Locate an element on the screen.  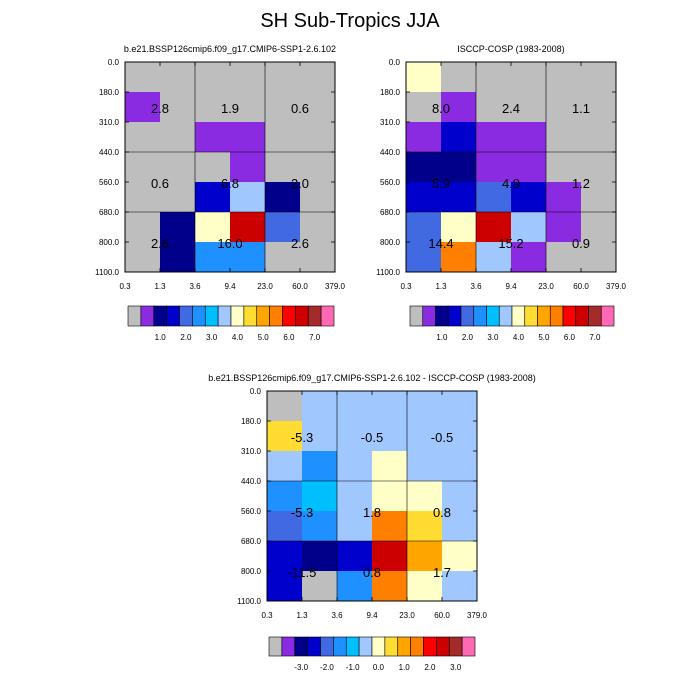
colorbar-label: -3.0 is located at coordinates (301, 667).